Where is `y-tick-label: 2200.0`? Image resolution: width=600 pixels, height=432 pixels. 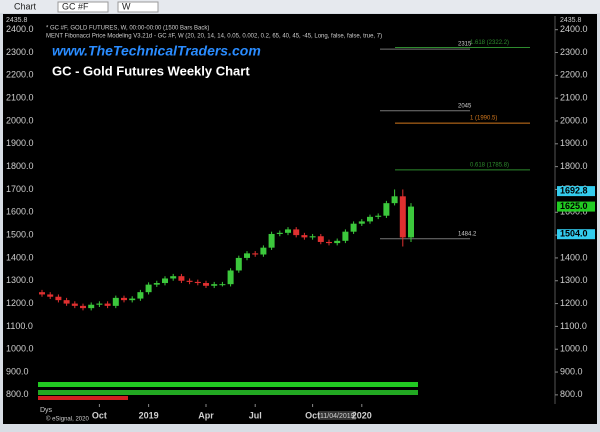 y-tick-label: 2200.0 is located at coordinates (574, 75).